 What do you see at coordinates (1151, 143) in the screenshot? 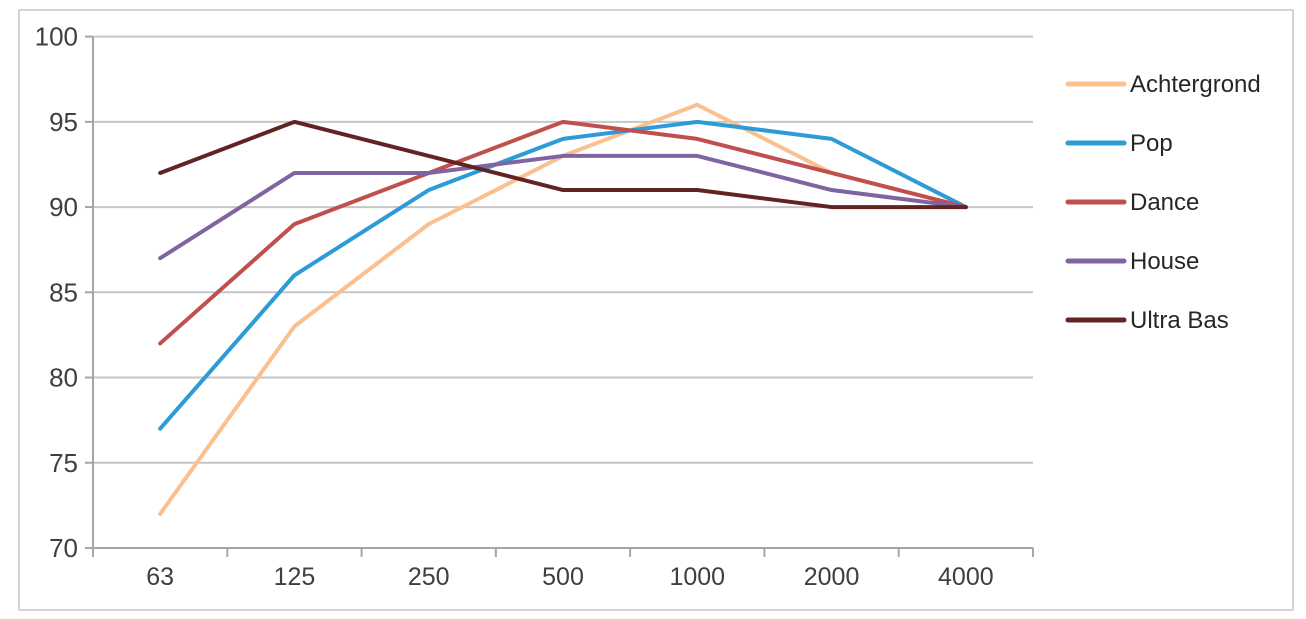
I see `legend-label-pop: Pop` at bounding box center [1151, 143].